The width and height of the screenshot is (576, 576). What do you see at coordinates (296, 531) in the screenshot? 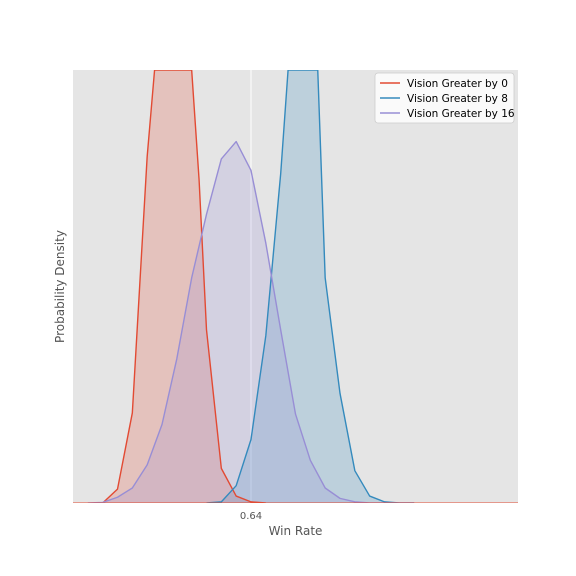
I see `x-axis-label: Win Rate` at bounding box center [296, 531].